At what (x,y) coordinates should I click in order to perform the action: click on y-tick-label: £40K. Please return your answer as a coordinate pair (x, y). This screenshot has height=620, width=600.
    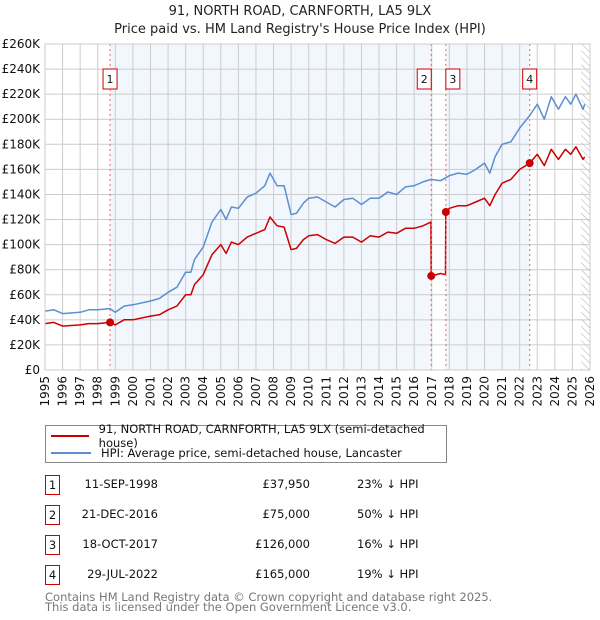
    Looking at the image, I should click on (25, 320).